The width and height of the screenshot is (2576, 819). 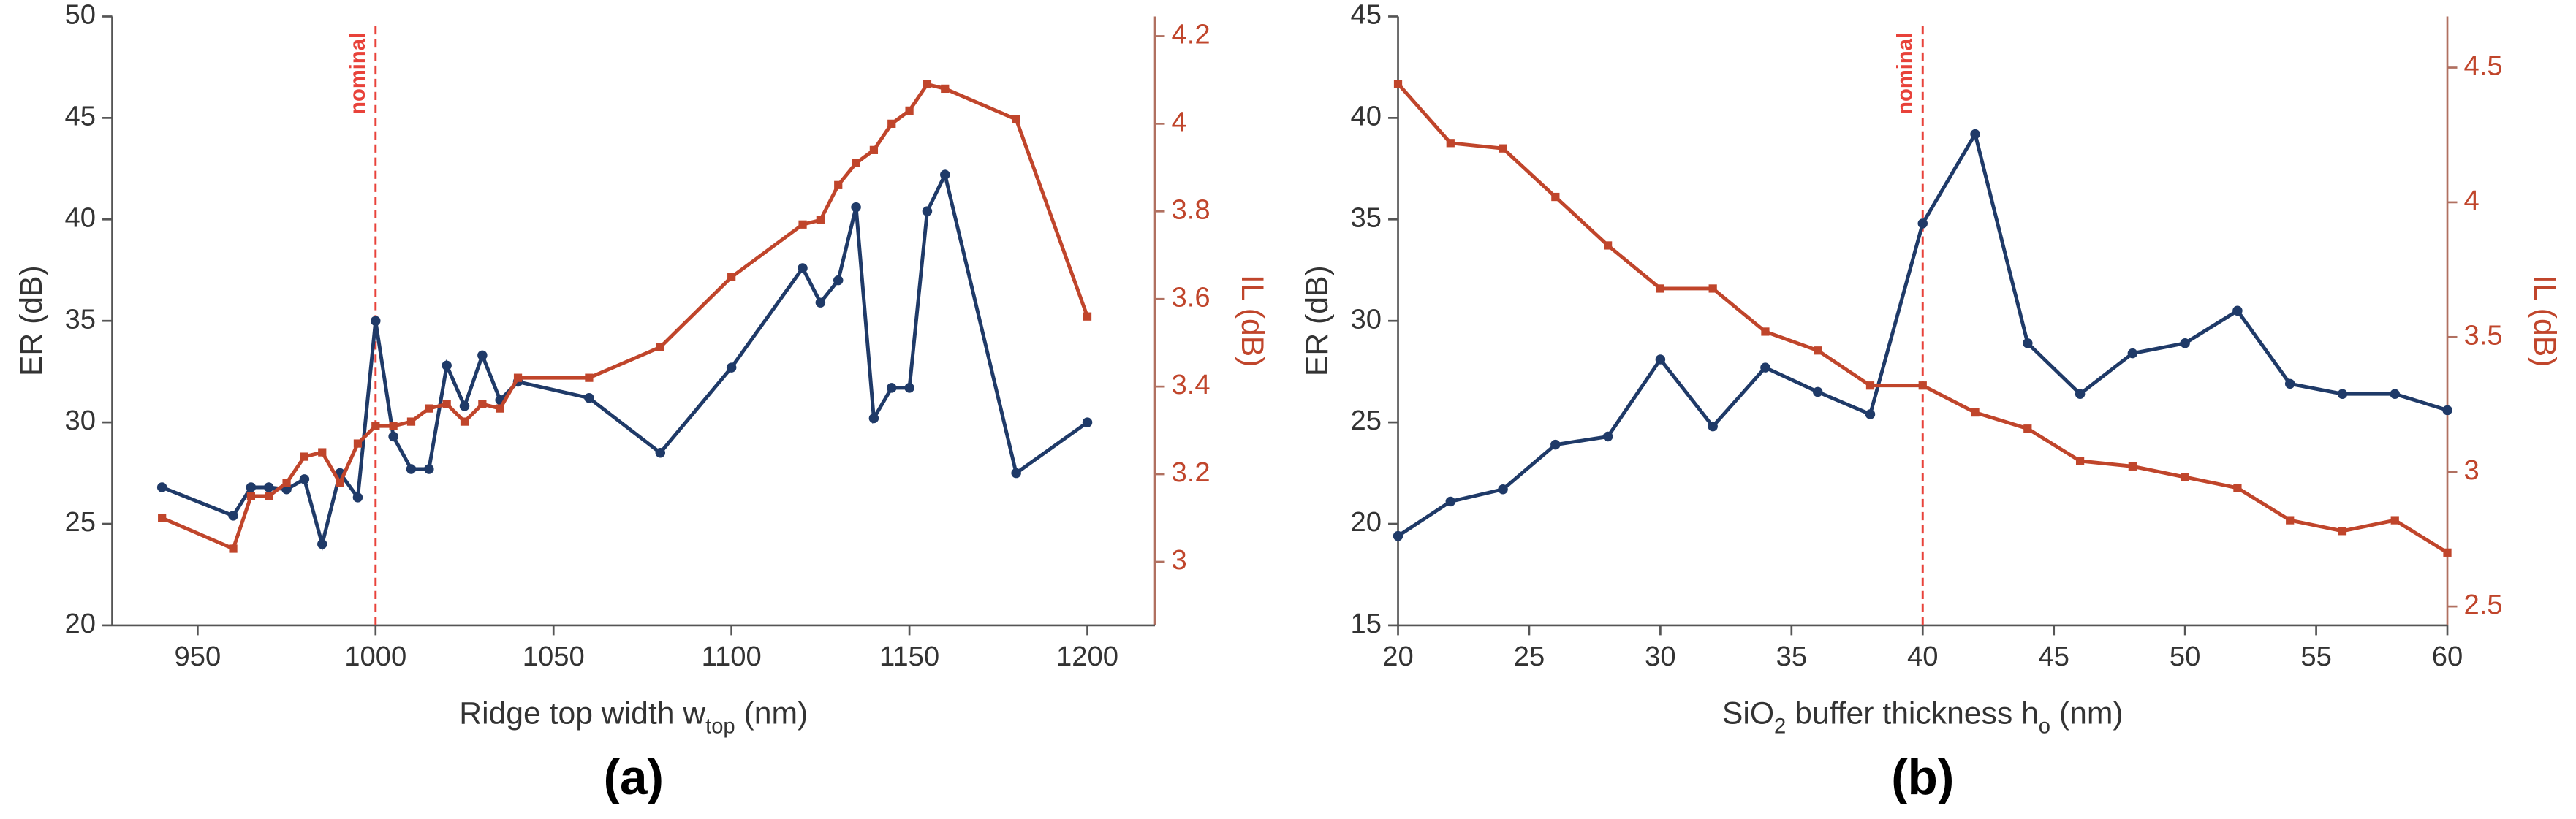 I want to click on y-tick-label: 20, so click(x=80, y=623).